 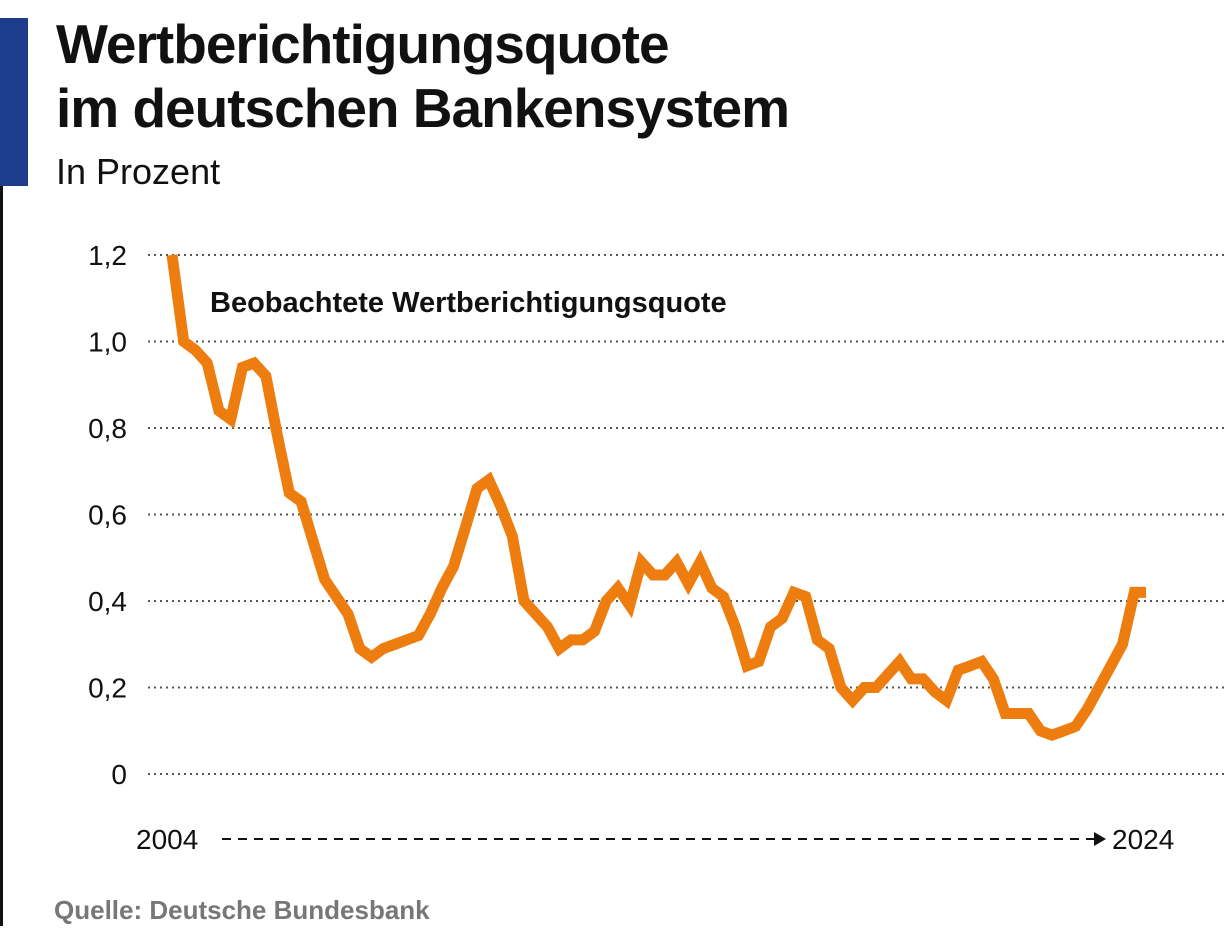 What do you see at coordinates (107, 428) in the screenshot?
I see `y-tick-label: 0,8` at bounding box center [107, 428].